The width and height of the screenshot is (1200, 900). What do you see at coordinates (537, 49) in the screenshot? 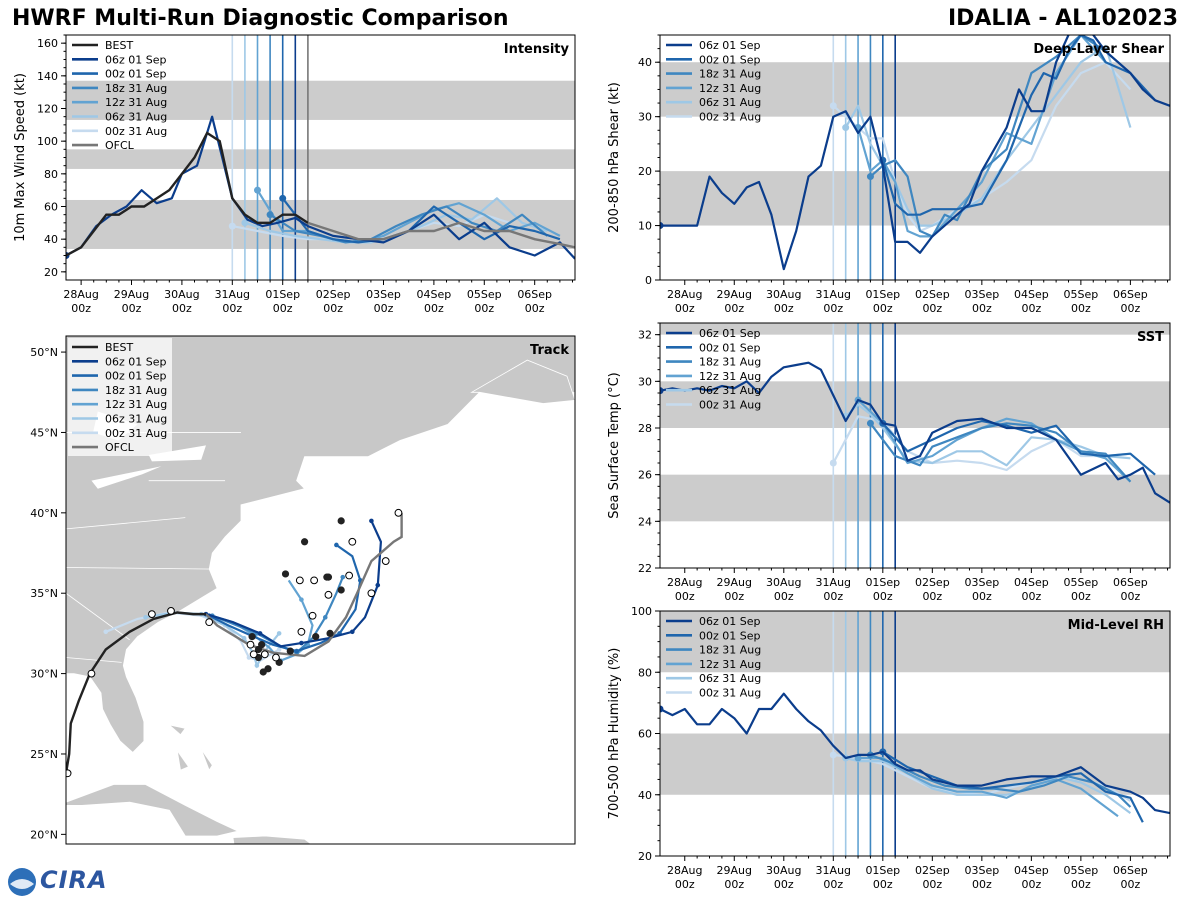
I see `intensity-panel-title: Intensity` at bounding box center [537, 49].